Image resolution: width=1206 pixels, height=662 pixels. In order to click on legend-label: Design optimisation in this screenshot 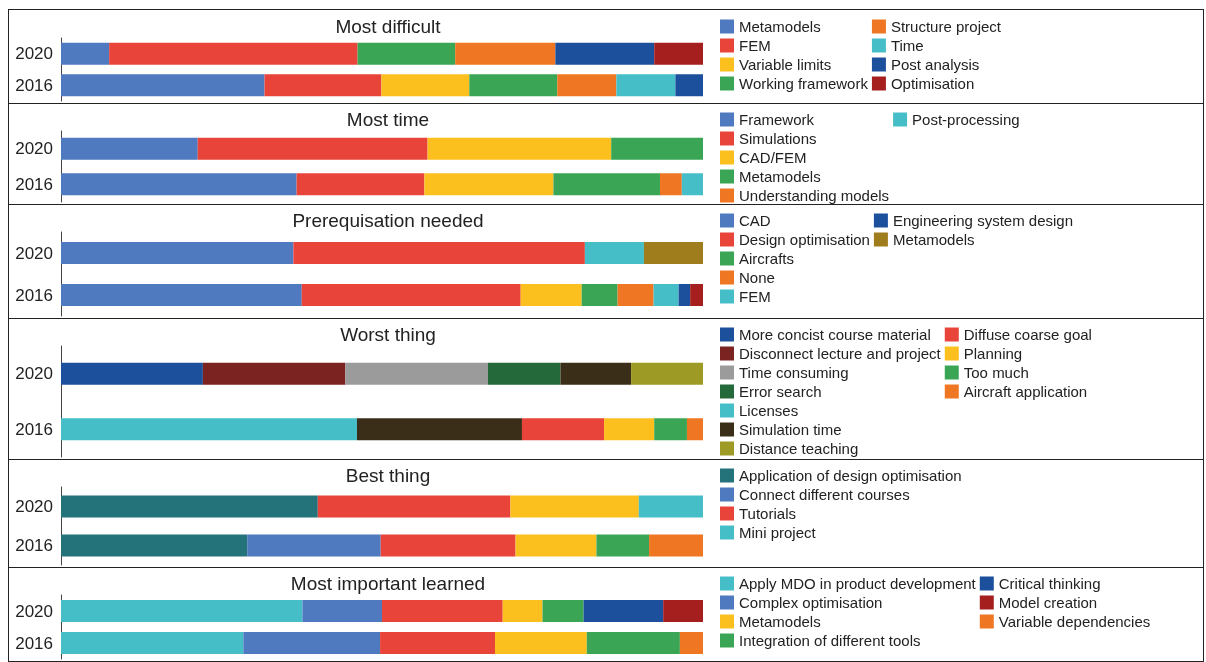, I will do `click(804, 239)`.